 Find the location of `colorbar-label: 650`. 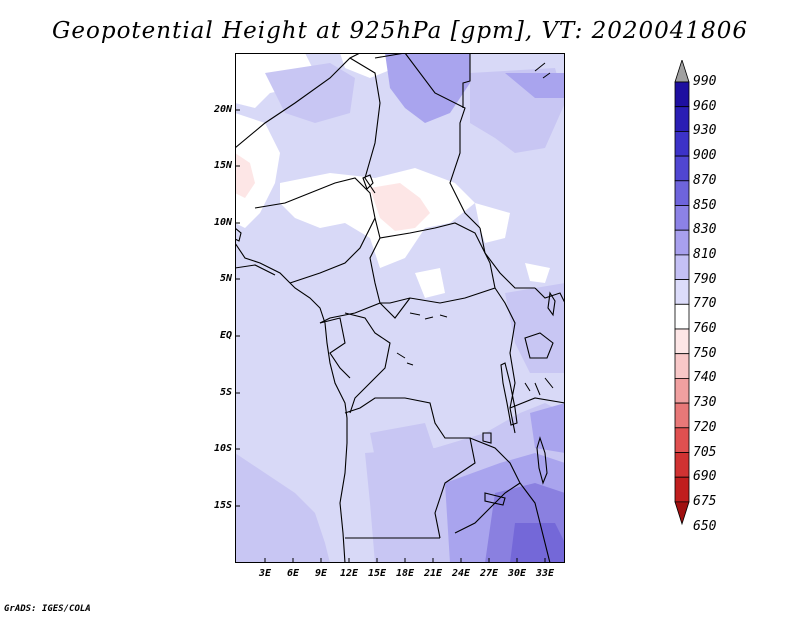

colorbar-label: 650 is located at coordinates (705, 526).